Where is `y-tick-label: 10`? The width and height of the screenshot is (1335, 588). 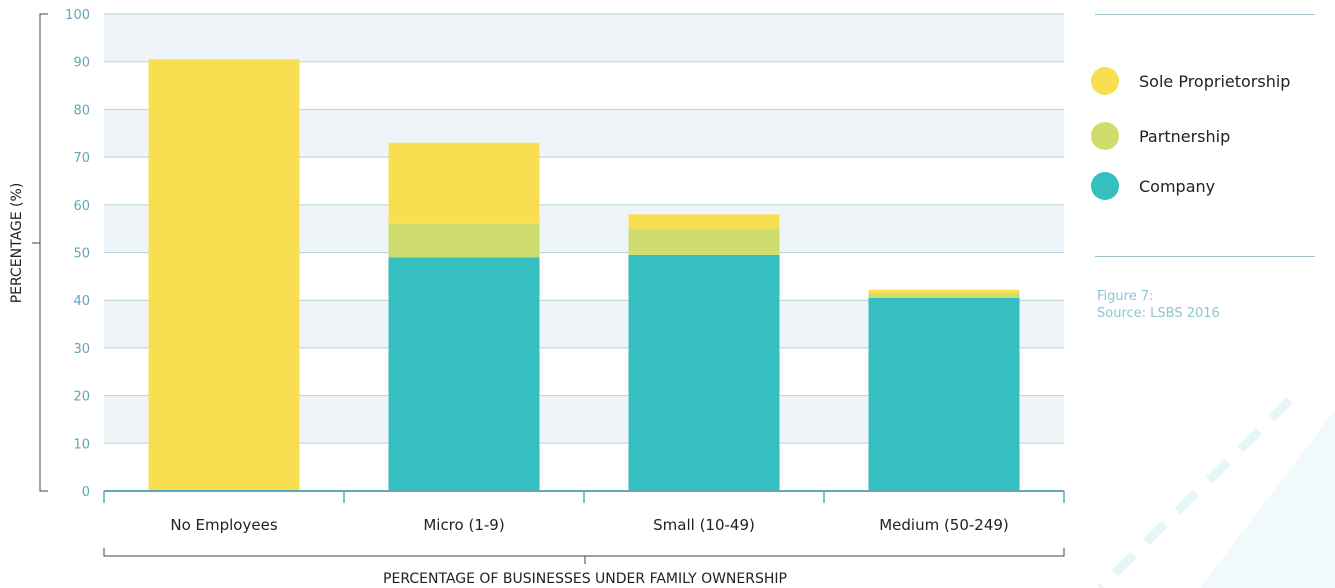
y-tick-label: 10 is located at coordinates (81, 444).